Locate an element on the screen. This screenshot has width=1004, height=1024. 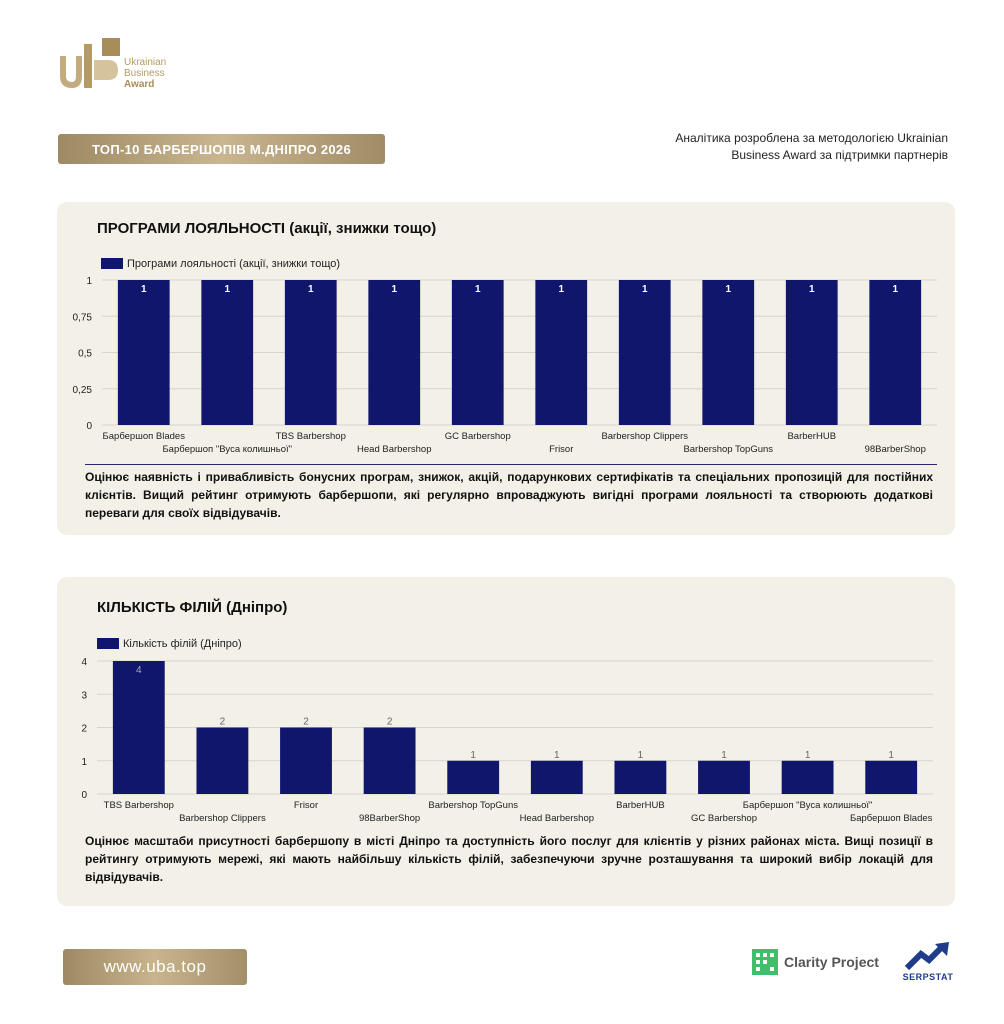
y-tick-label: 0,25 is located at coordinates (83, 390).